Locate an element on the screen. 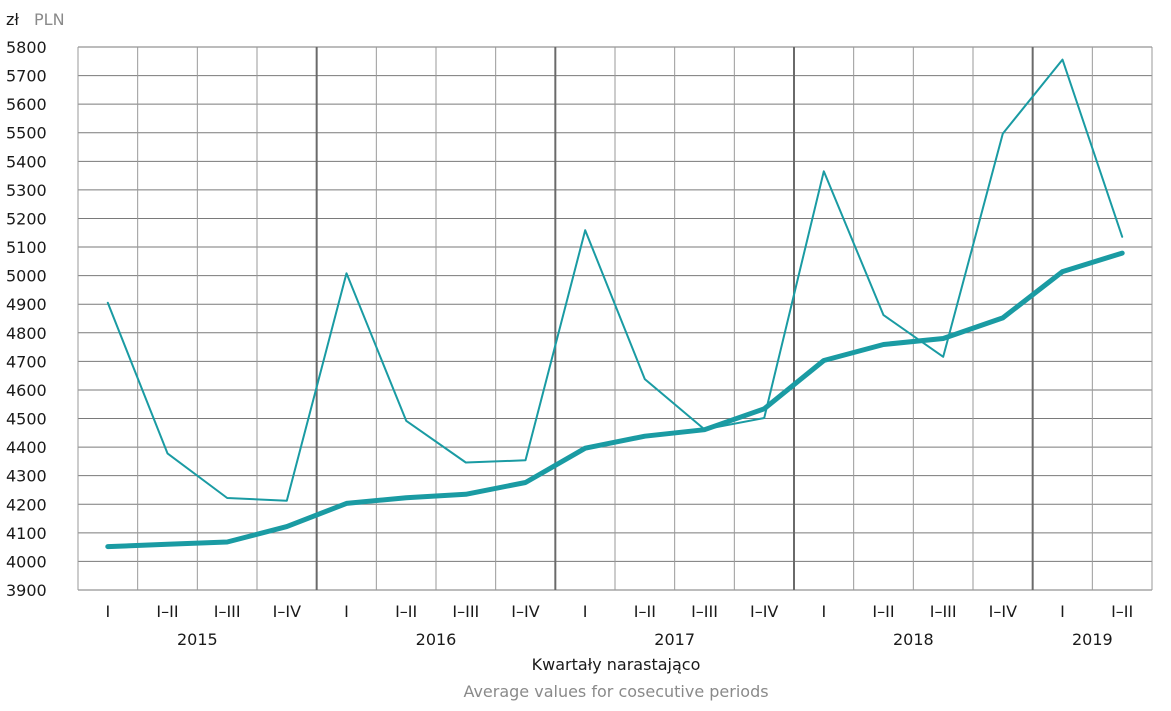 This screenshot has height=711, width=1171. y-tick-label: 5300 is located at coordinates (26, 190).